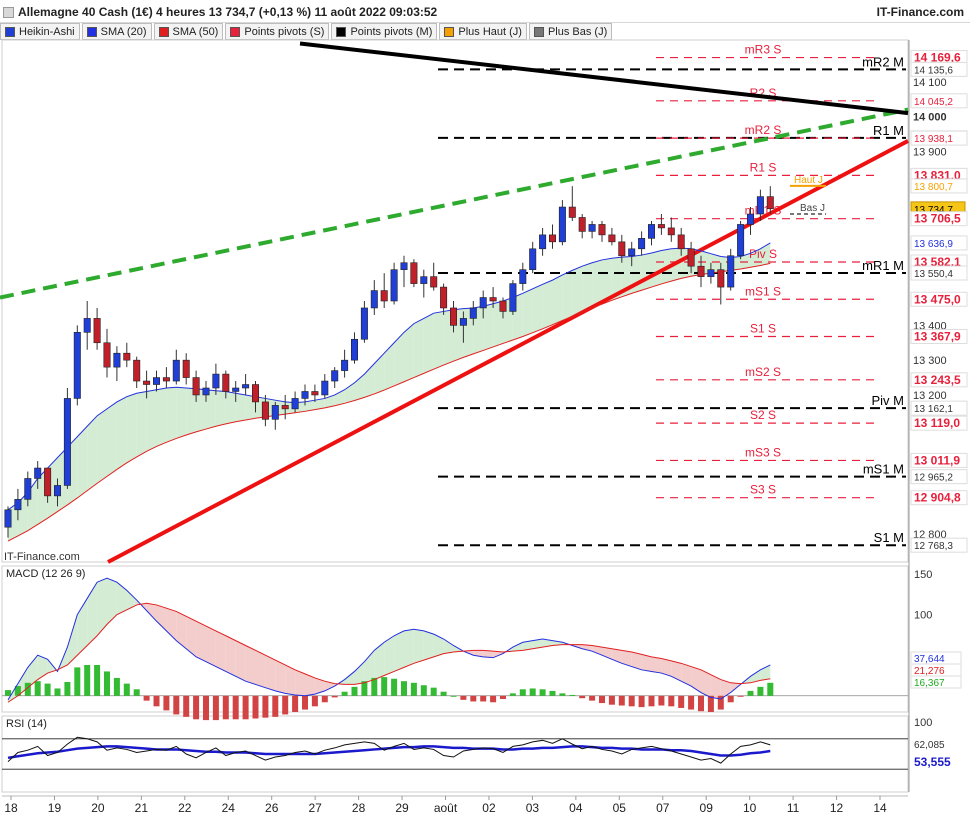 The width and height of the screenshot is (970, 820). Describe the element at coordinates (929, 671) in the screenshot. I see `macd-value-label: 21,276` at that location.